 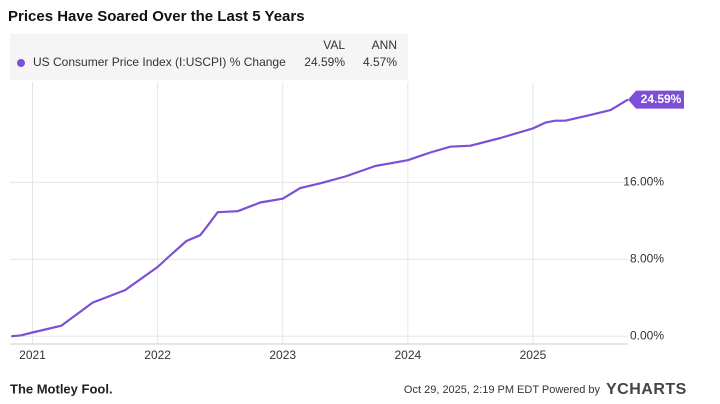 I want to click on x-tick-label: 2025, so click(x=533, y=355).